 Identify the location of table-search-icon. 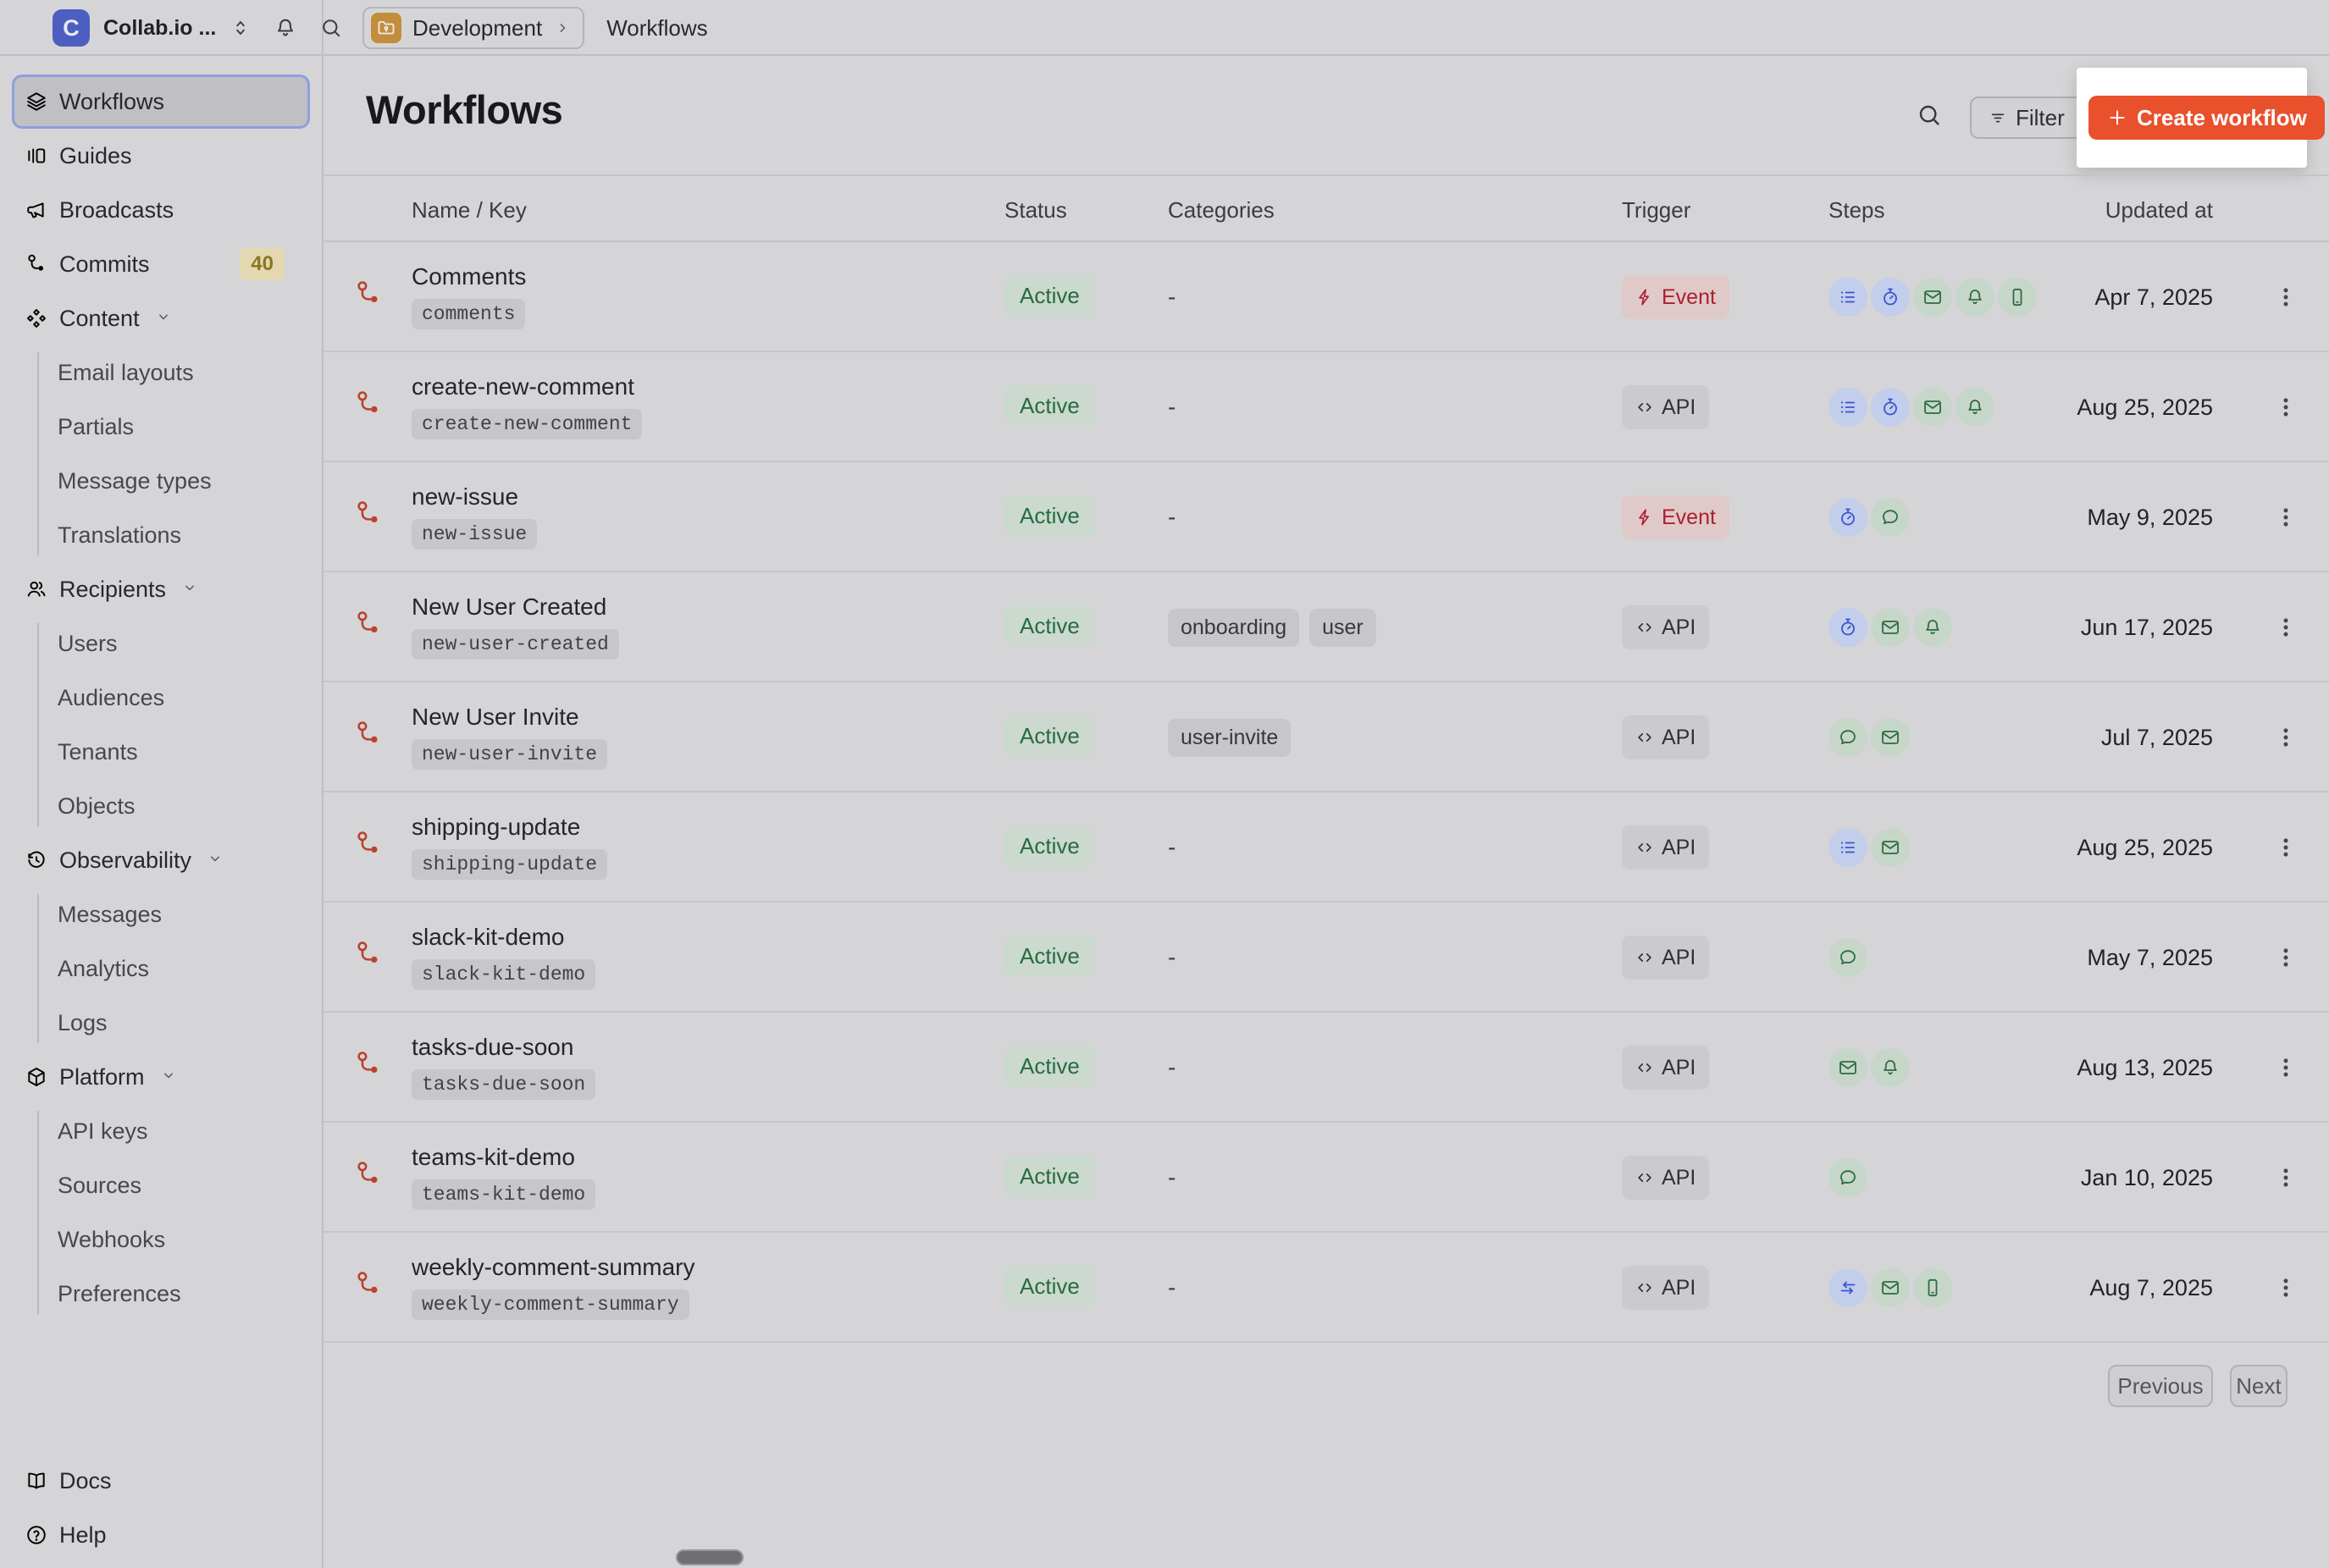
(1930, 115).